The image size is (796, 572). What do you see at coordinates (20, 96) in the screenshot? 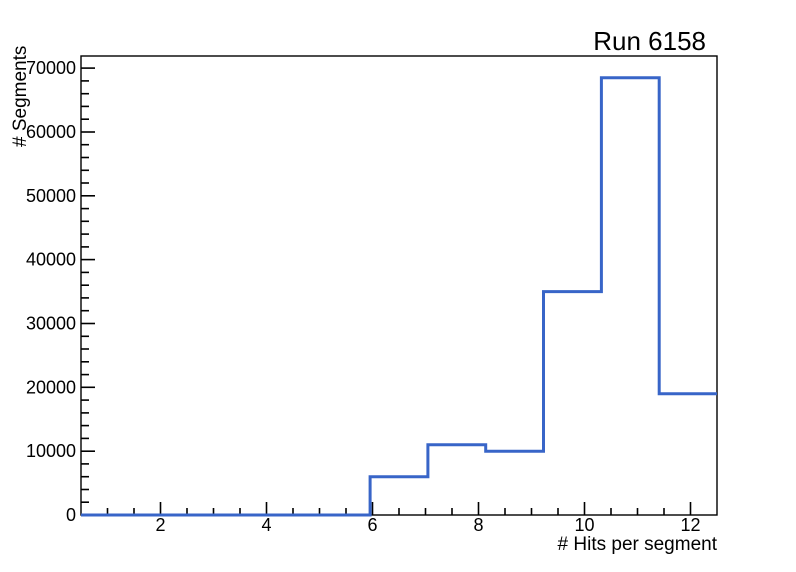
I see `y-axis-title: # Segments` at bounding box center [20, 96].